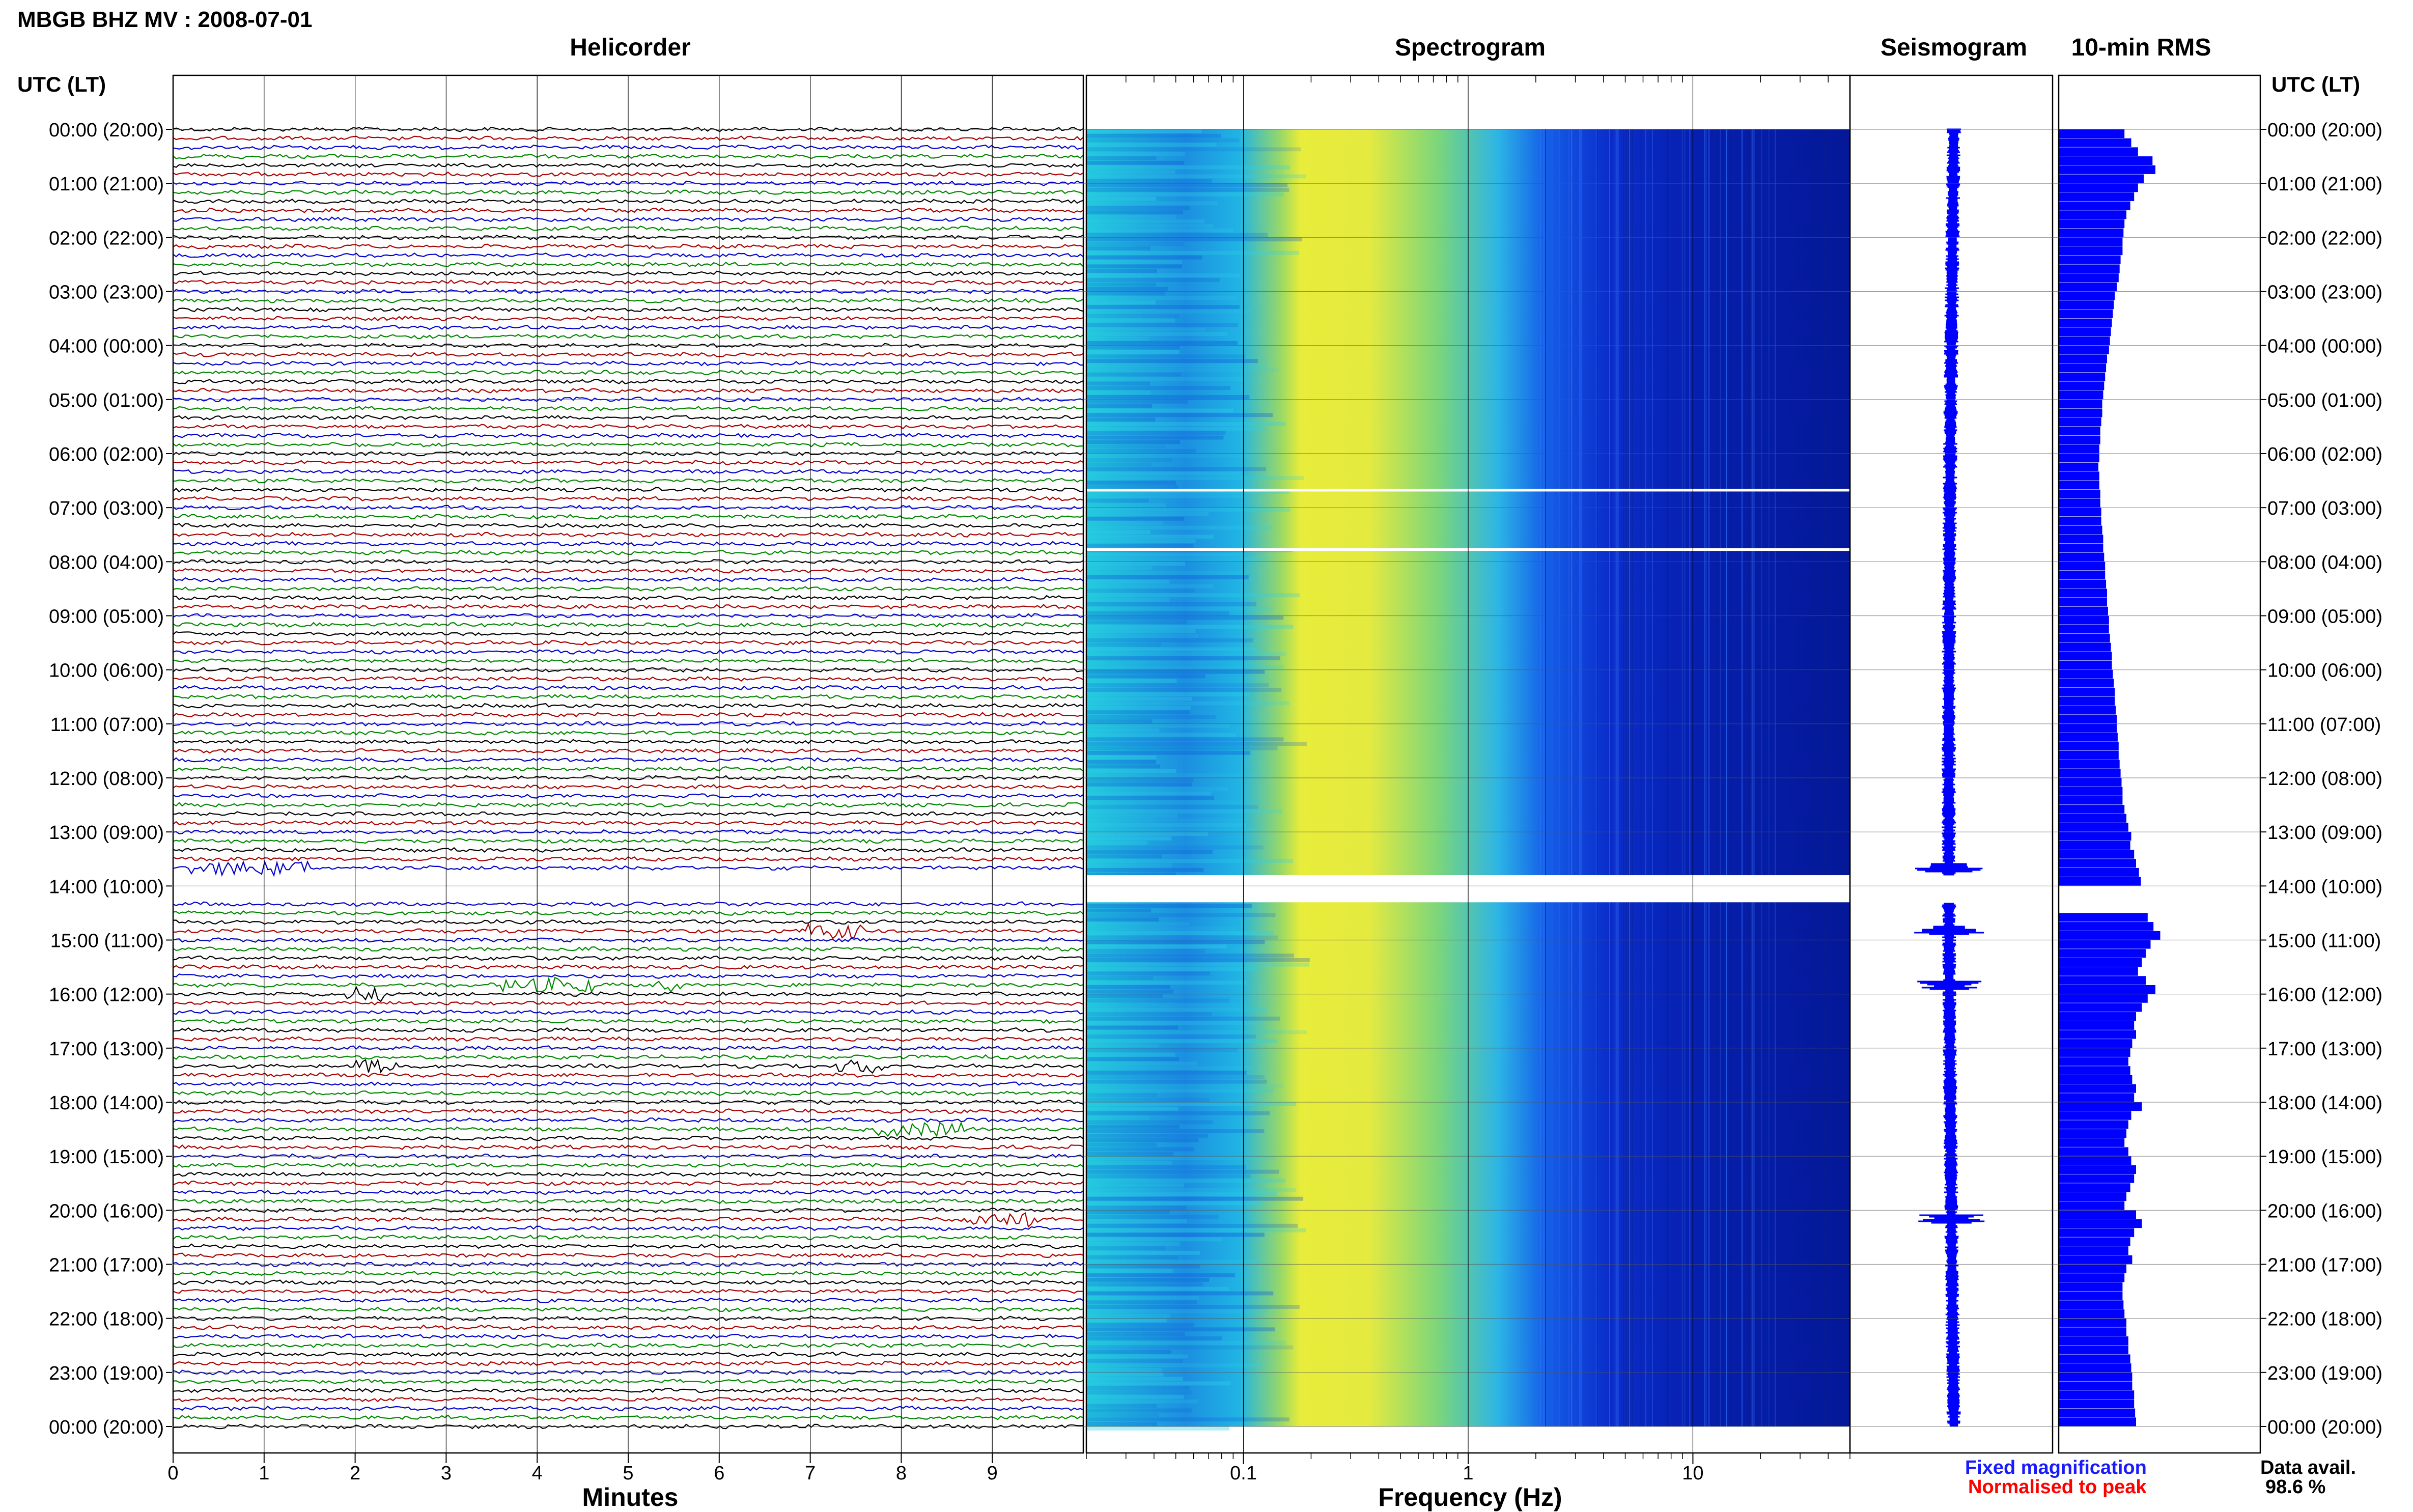 This screenshot has height=1512, width=2413. Describe the element at coordinates (630, 47) in the screenshot. I see `helicorder-title: Helicorder` at that location.